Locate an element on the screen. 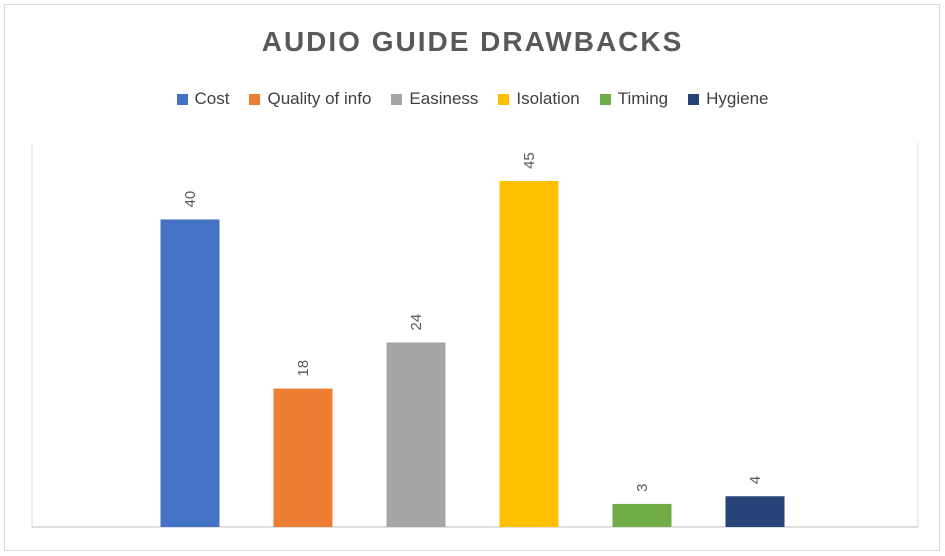 The width and height of the screenshot is (945, 556). data-label: 45 is located at coordinates (529, 160).